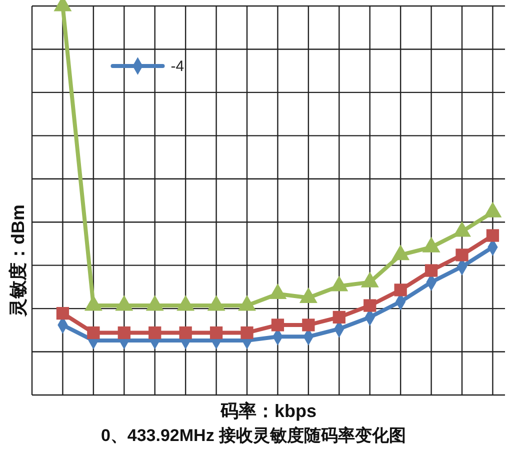 The height and width of the screenshot is (450, 507). What do you see at coordinates (268, 411) in the screenshot?
I see `x-axis-title: 码率：kbps` at bounding box center [268, 411].